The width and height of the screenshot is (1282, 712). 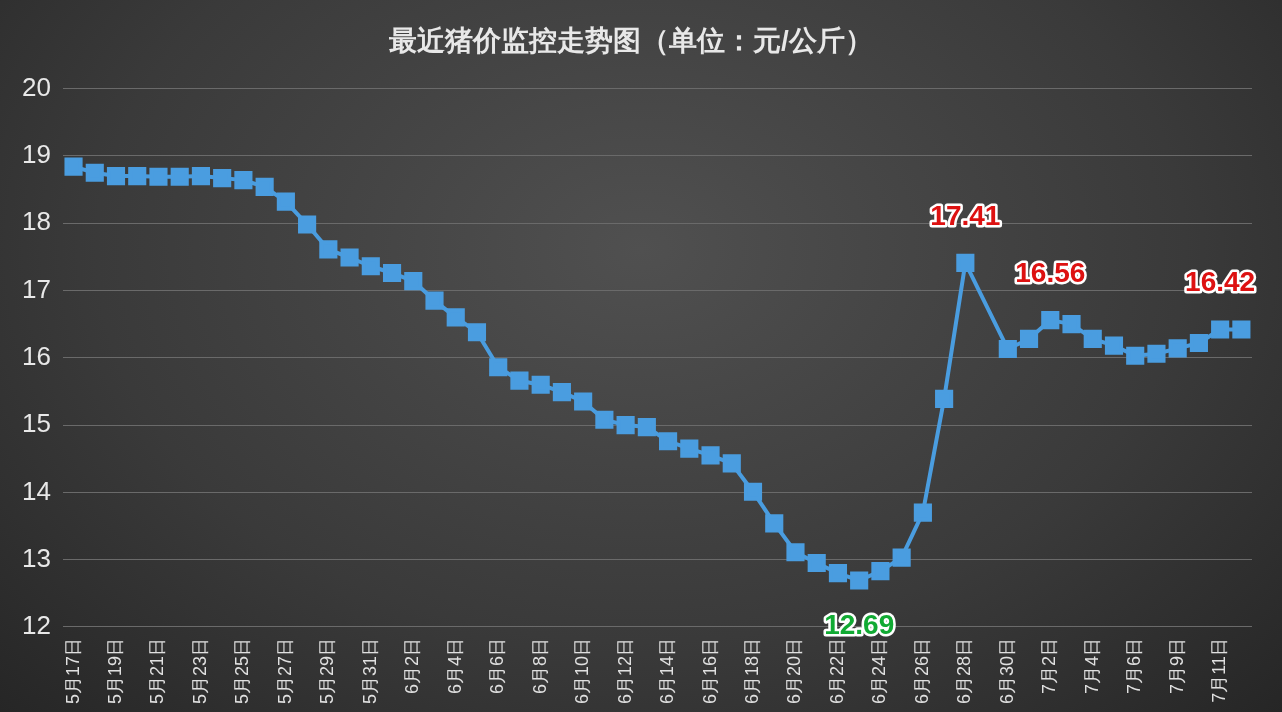 What do you see at coordinates (327, 671) in the screenshot?
I see `x-tick-label: 5月29日` at bounding box center [327, 671].